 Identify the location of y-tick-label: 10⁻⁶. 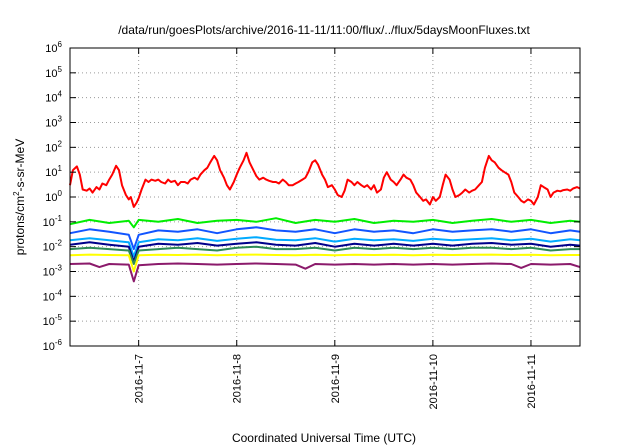
(53, 345).